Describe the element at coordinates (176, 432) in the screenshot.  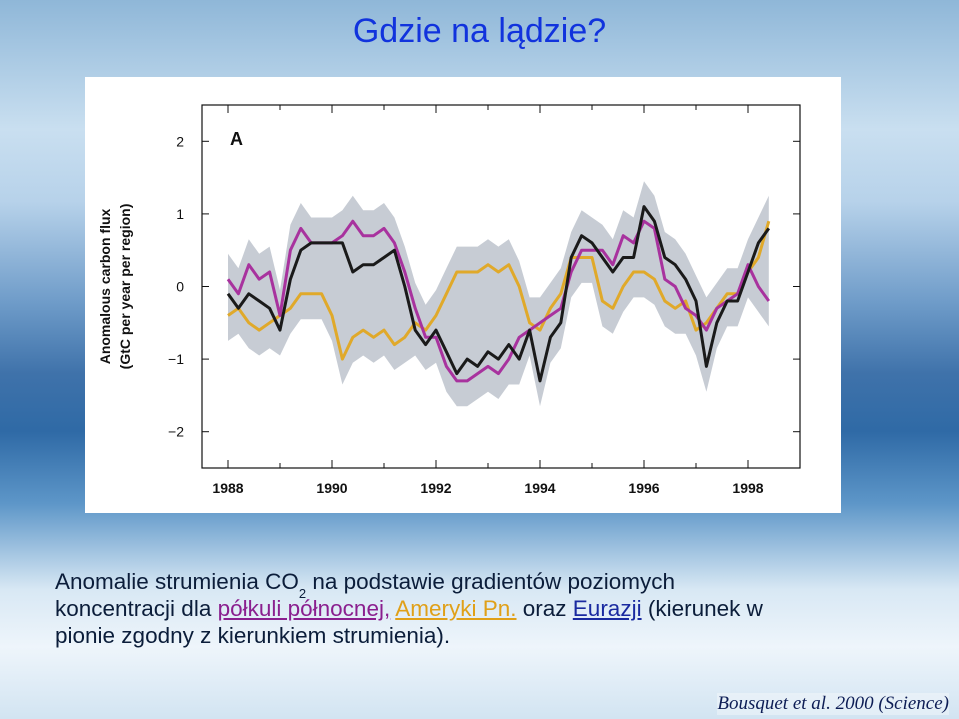
I see `y-tick-label: −2` at that location.